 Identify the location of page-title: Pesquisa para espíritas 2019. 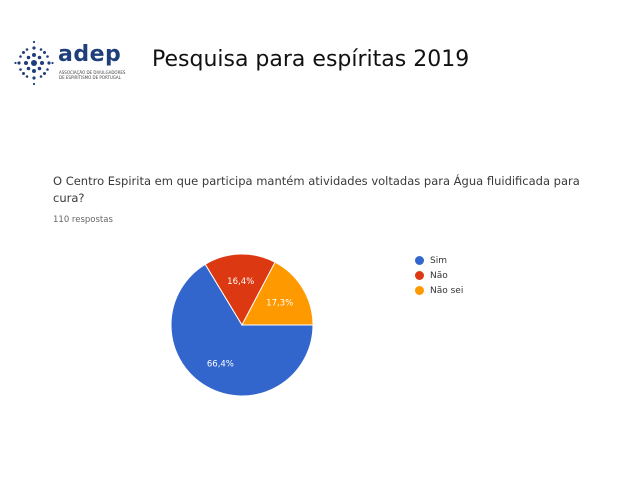
(311, 59).